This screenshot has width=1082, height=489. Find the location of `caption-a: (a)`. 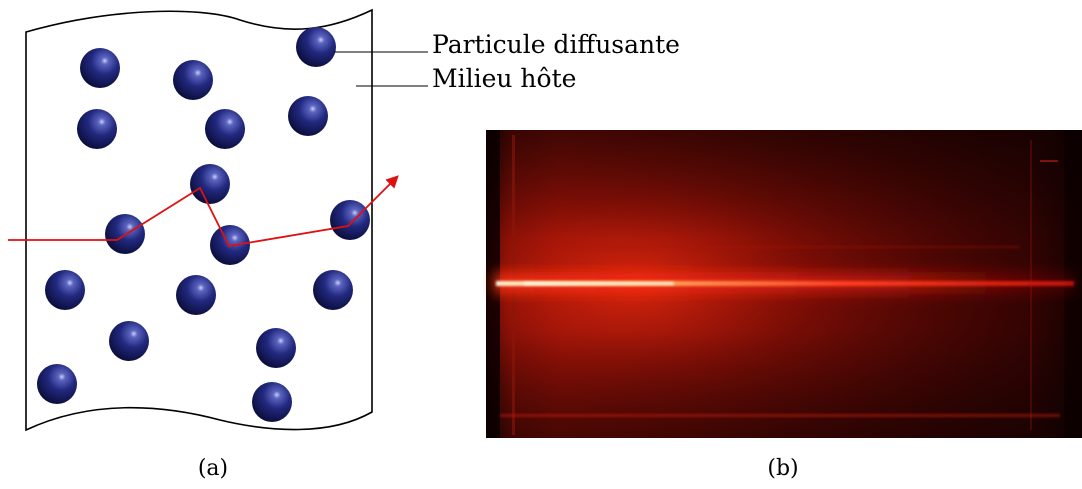

caption-a: (a) is located at coordinates (213, 468).